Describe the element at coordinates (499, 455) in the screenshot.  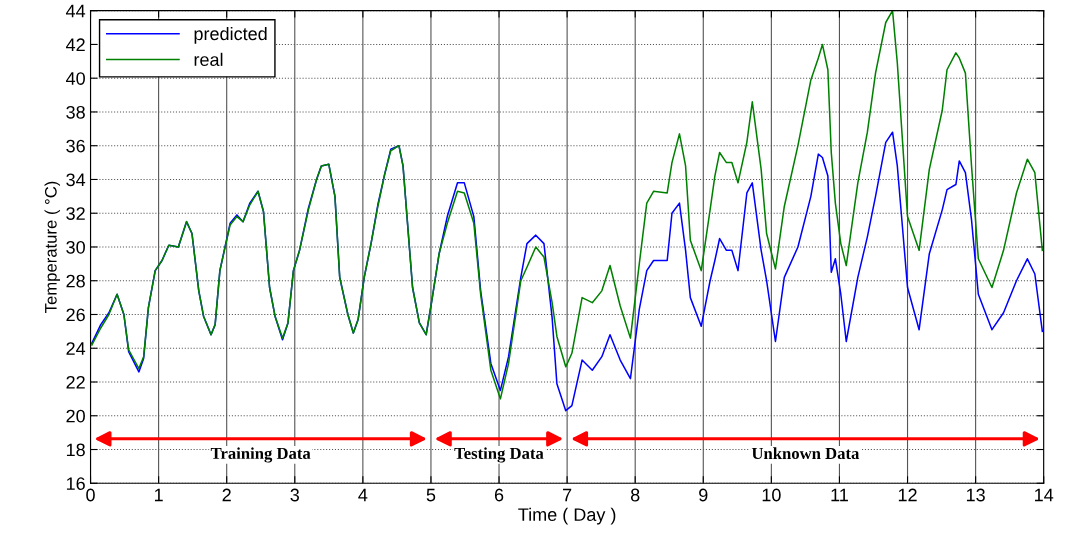
I see `annotation: Testing Data` at that location.